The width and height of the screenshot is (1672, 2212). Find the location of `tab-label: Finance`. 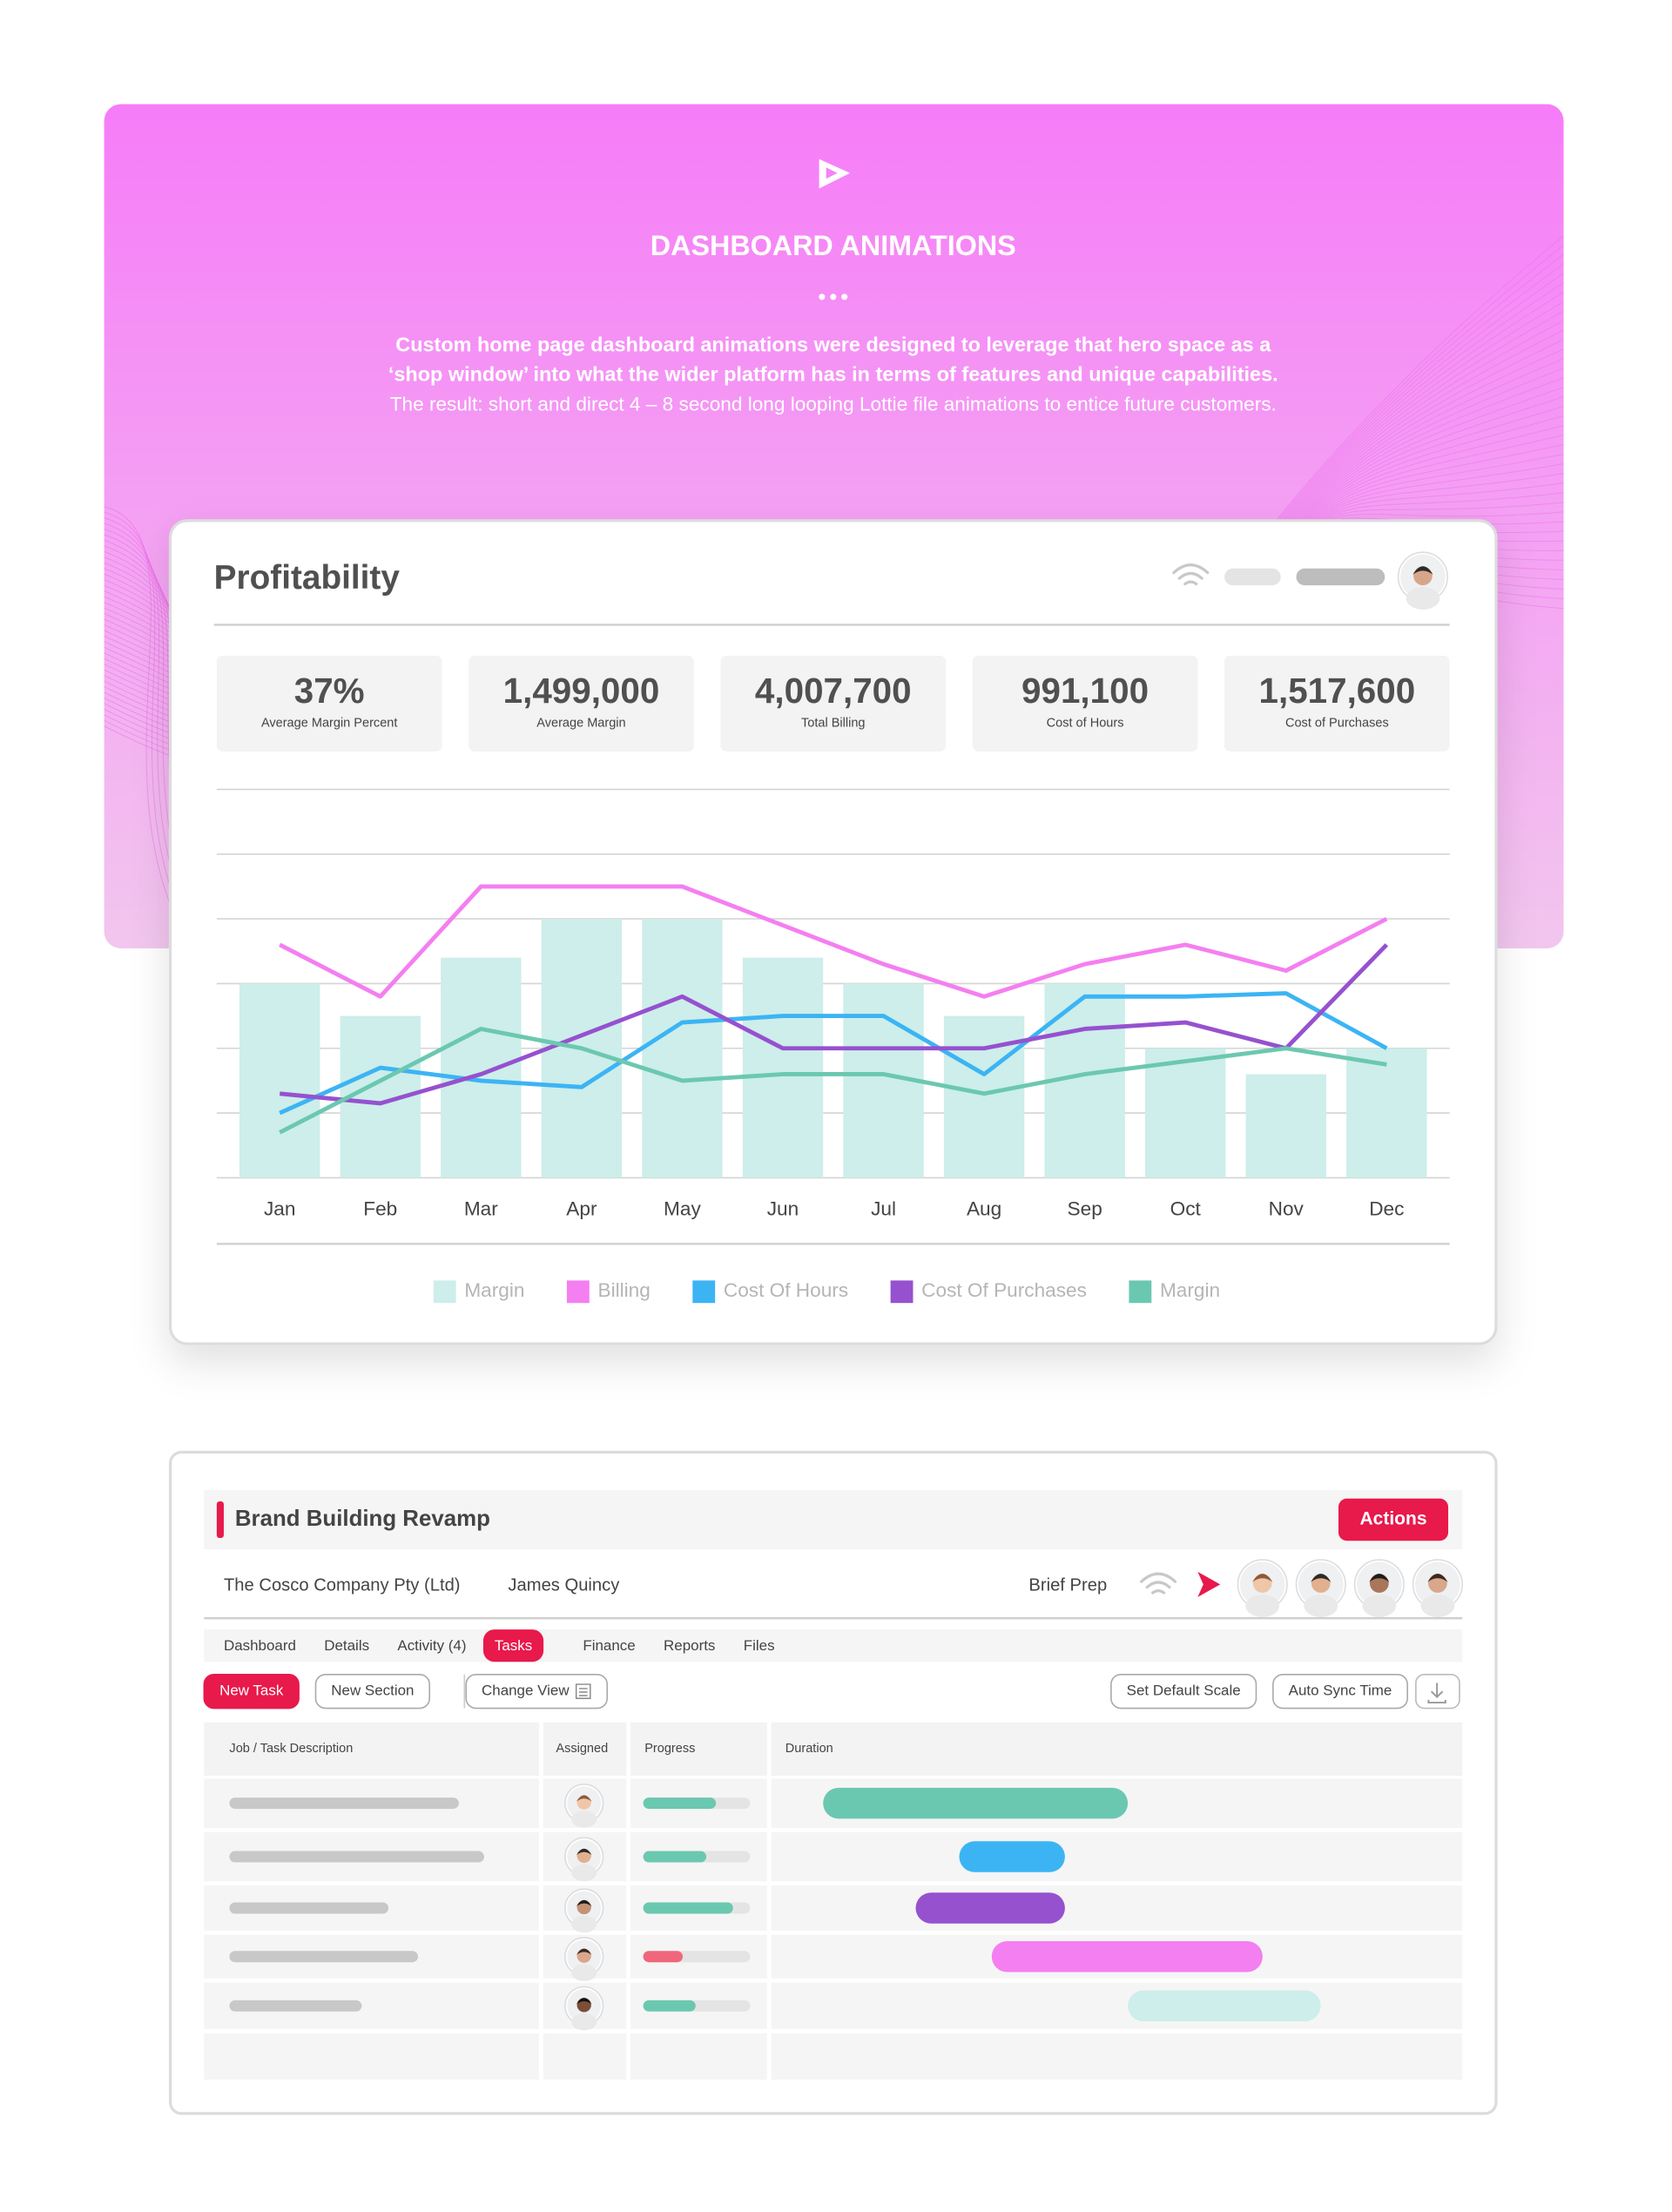

tab-label: Finance is located at coordinates (609, 1645).